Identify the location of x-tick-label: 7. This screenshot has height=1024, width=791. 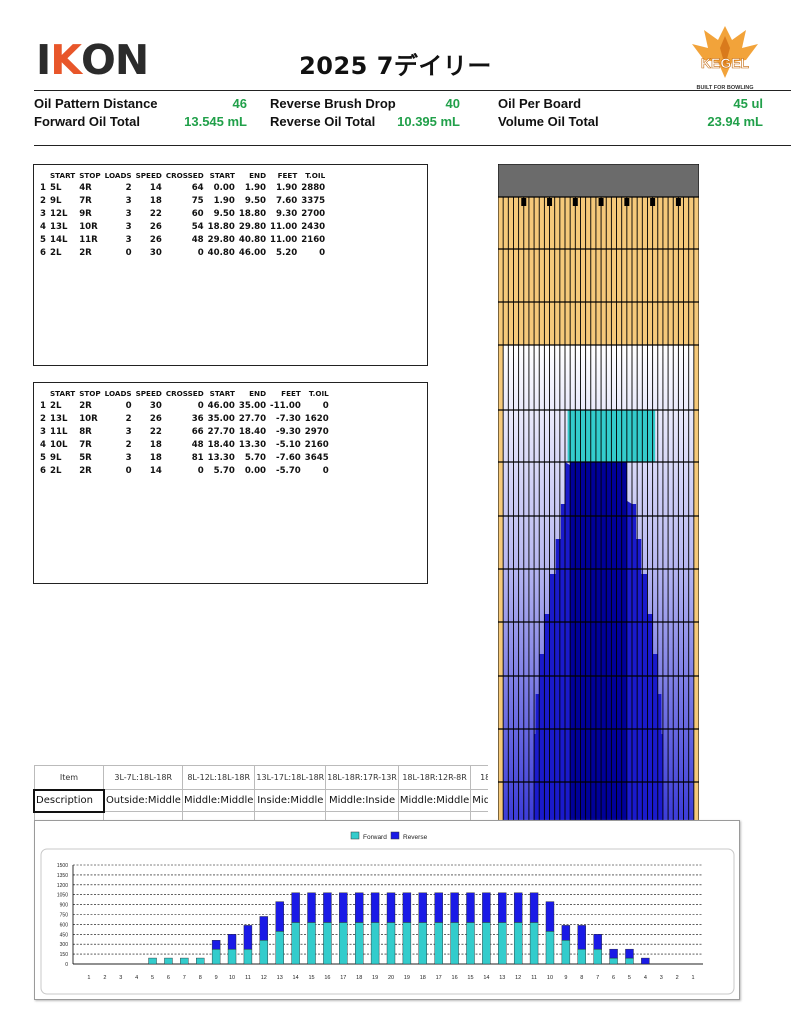
(184, 978).